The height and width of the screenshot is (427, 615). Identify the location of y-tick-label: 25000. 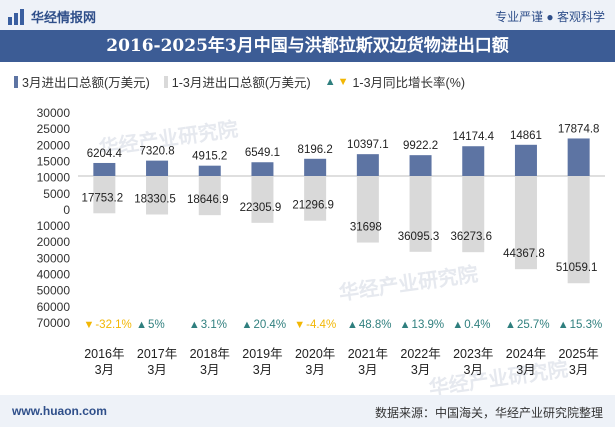
(54, 129).